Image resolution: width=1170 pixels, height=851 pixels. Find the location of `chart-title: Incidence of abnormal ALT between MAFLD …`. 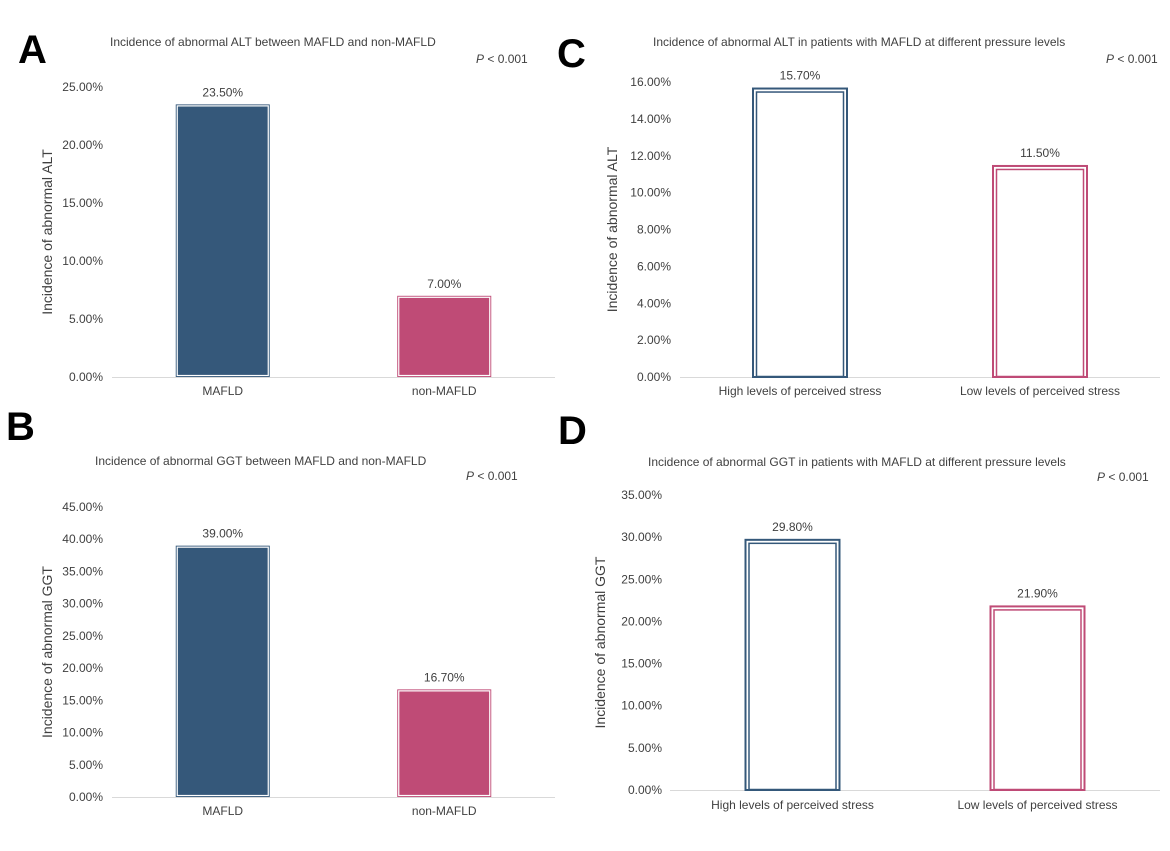

chart-title: Incidence of abnormal ALT between MAFLD … is located at coordinates (273, 42).